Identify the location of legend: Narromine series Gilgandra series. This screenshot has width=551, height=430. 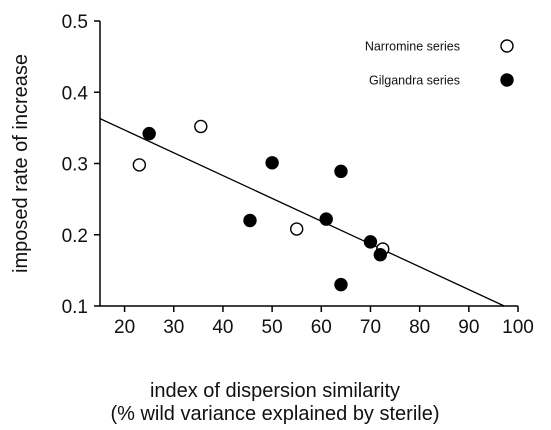
(439, 63).